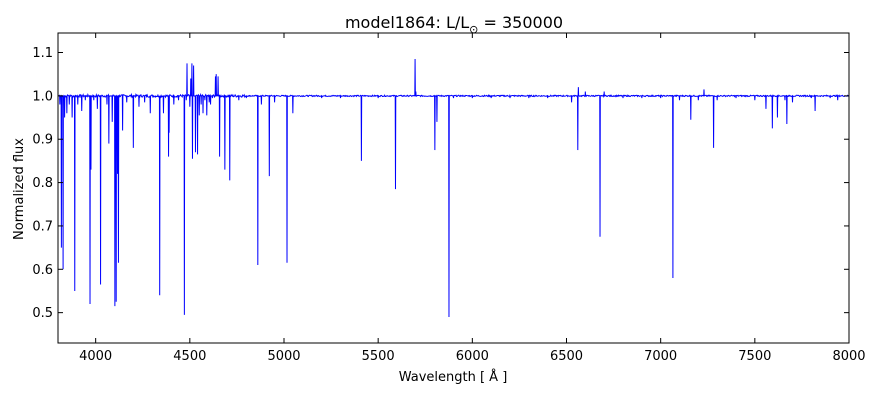  What do you see at coordinates (407, 22) in the screenshot?
I see `chart-title-main: model1864: L/L` at bounding box center [407, 22].